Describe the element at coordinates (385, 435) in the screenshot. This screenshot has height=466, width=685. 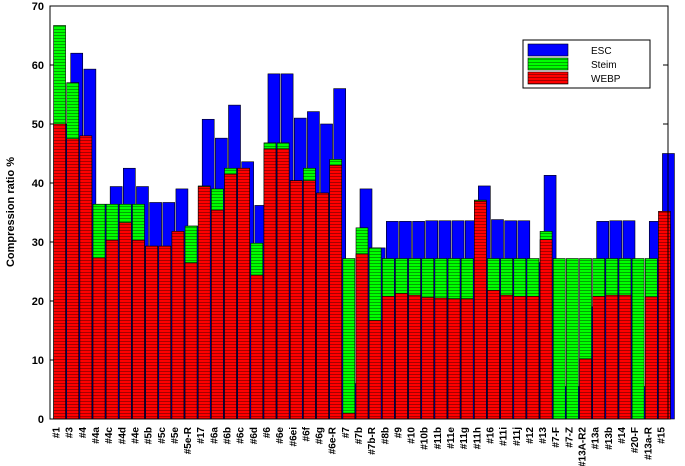
I see `x-tick-label: #8b` at that location.